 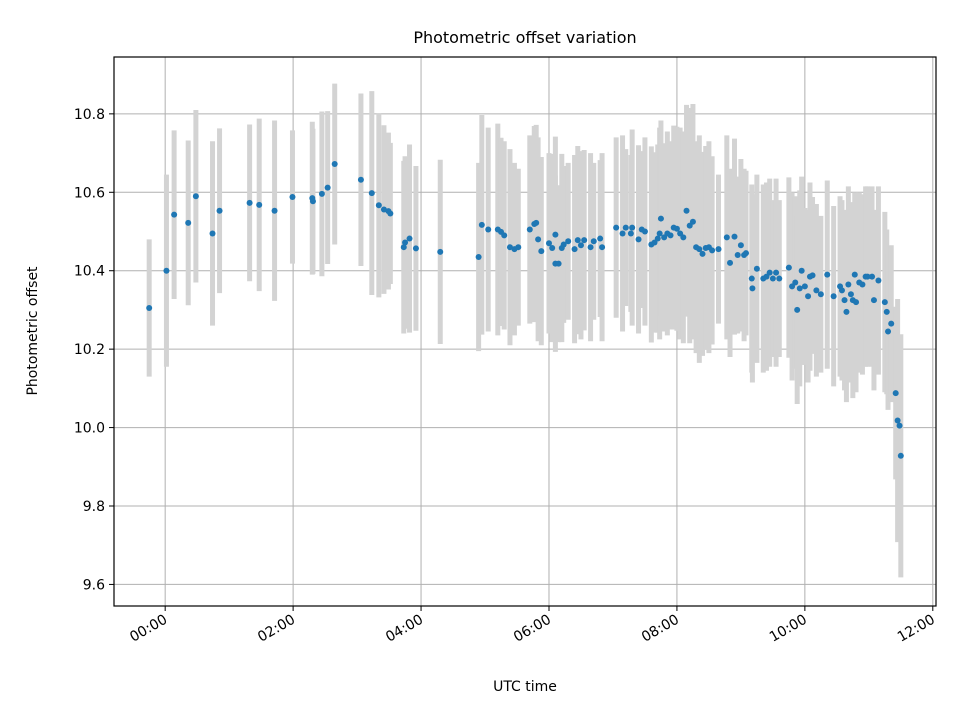 What do you see at coordinates (89, 350) in the screenshot?
I see `y-tick-label: 10.2` at bounding box center [89, 350].